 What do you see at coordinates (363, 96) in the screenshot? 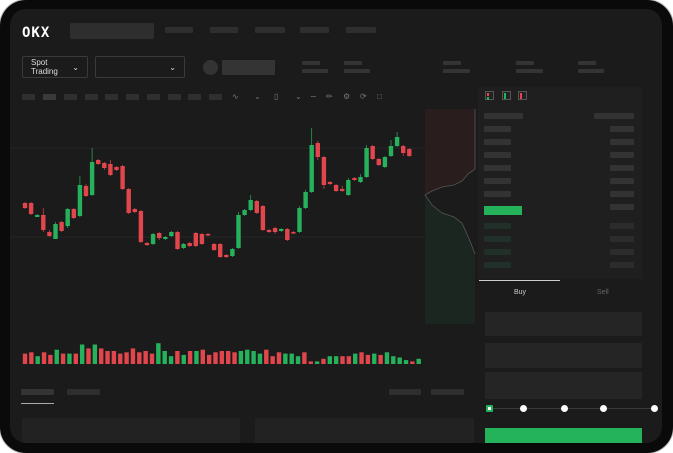
I see `sync-icon: ⟳` at bounding box center [363, 96].